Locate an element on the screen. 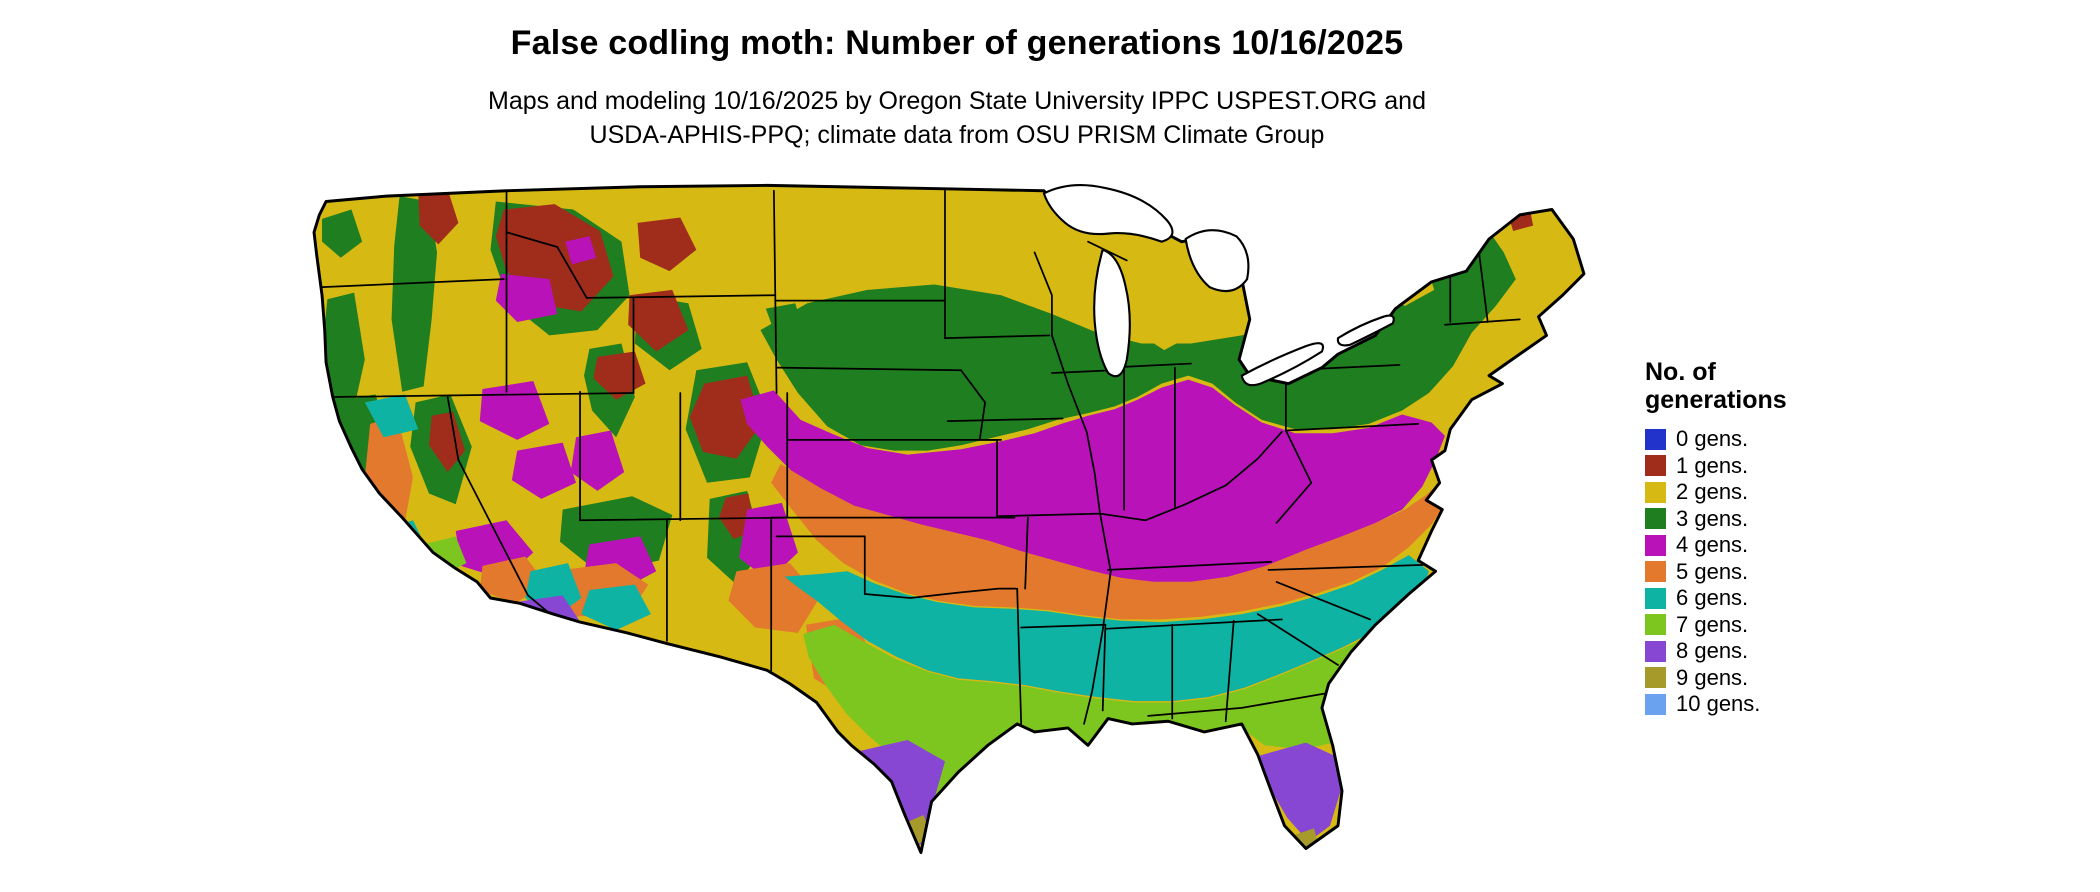 The height and width of the screenshot is (892, 2100). legend-item: 9 gens. is located at coordinates (1716, 678).